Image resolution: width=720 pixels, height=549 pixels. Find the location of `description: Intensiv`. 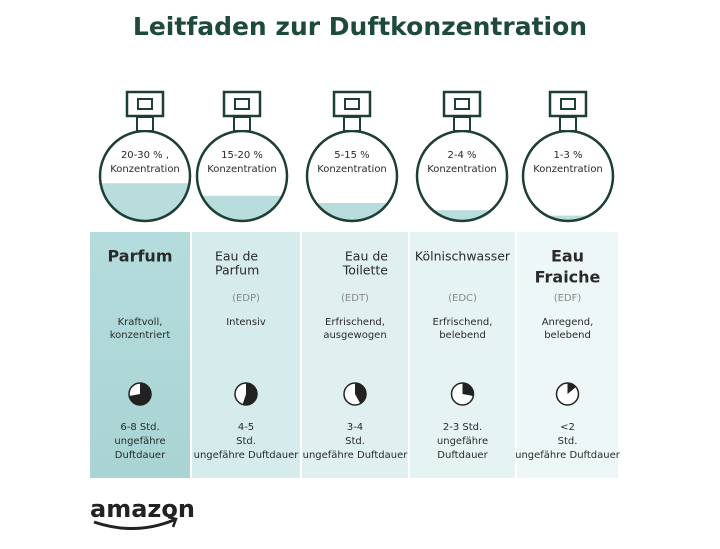

description: Intensiv is located at coordinates (246, 322).